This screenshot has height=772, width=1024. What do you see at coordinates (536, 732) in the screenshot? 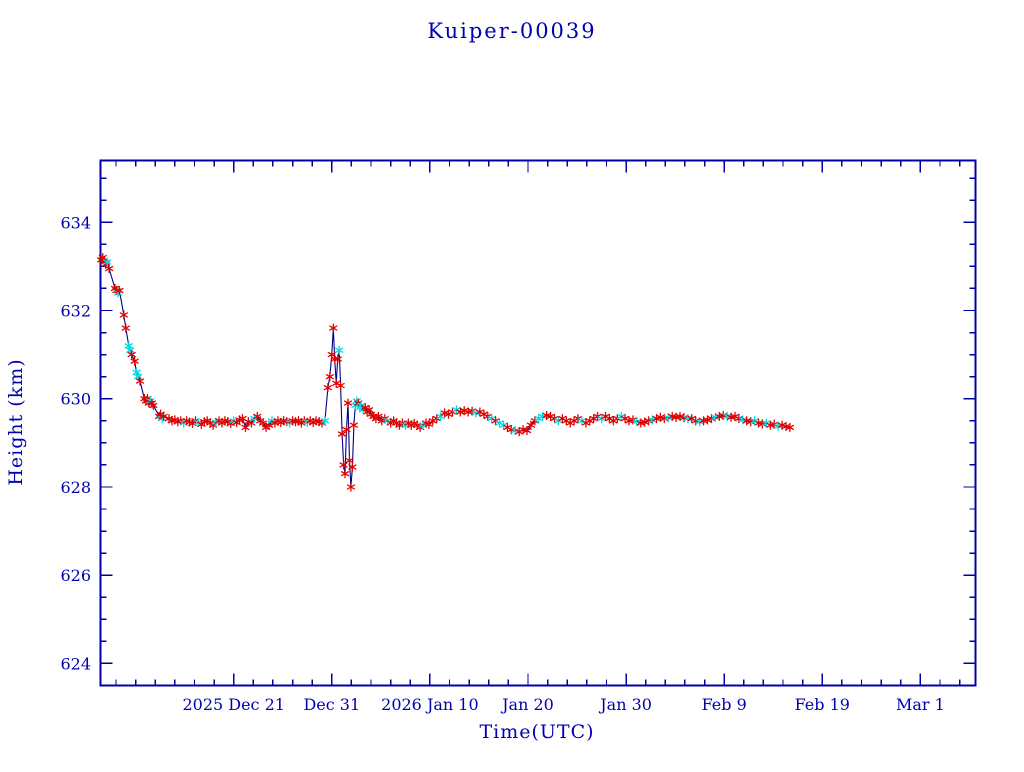
I see `x-axis-label: Time(UTC)` at bounding box center [536, 732].